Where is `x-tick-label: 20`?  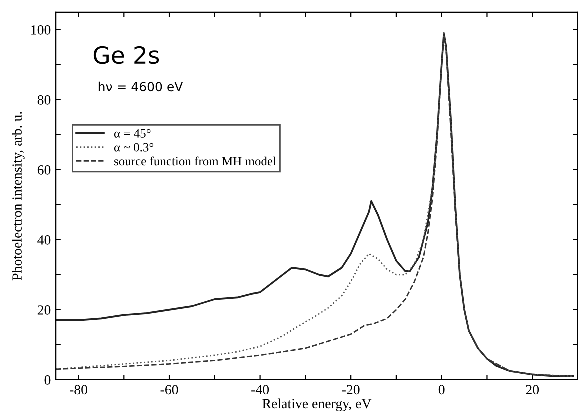 x-tick-label: 20 is located at coordinates (533, 390).